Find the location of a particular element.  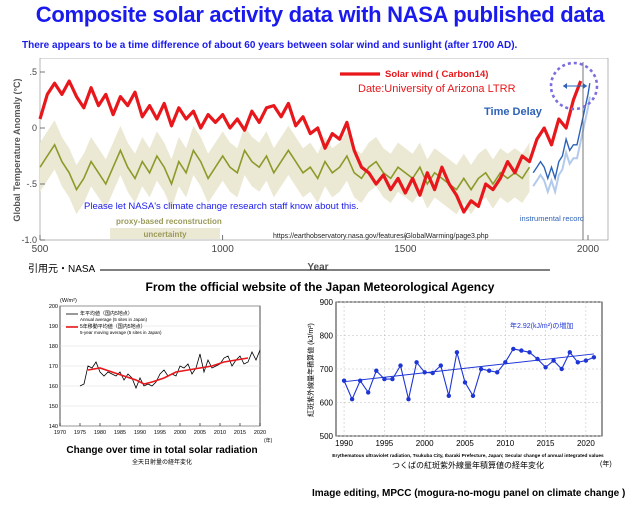

instrumental-spread is located at coordinates (561, 146).